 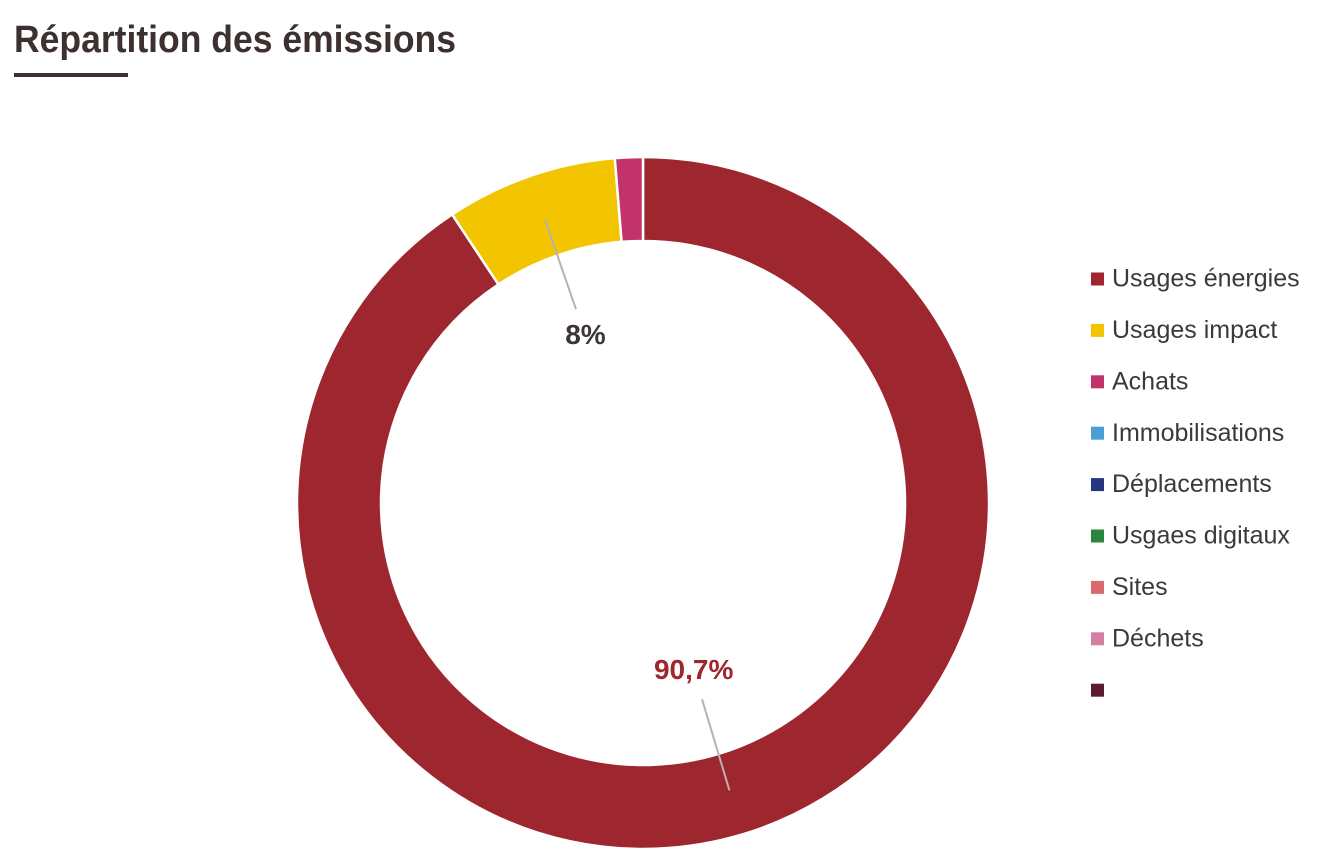 I want to click on legend-label: Achats, so click(x=1150, y=381).